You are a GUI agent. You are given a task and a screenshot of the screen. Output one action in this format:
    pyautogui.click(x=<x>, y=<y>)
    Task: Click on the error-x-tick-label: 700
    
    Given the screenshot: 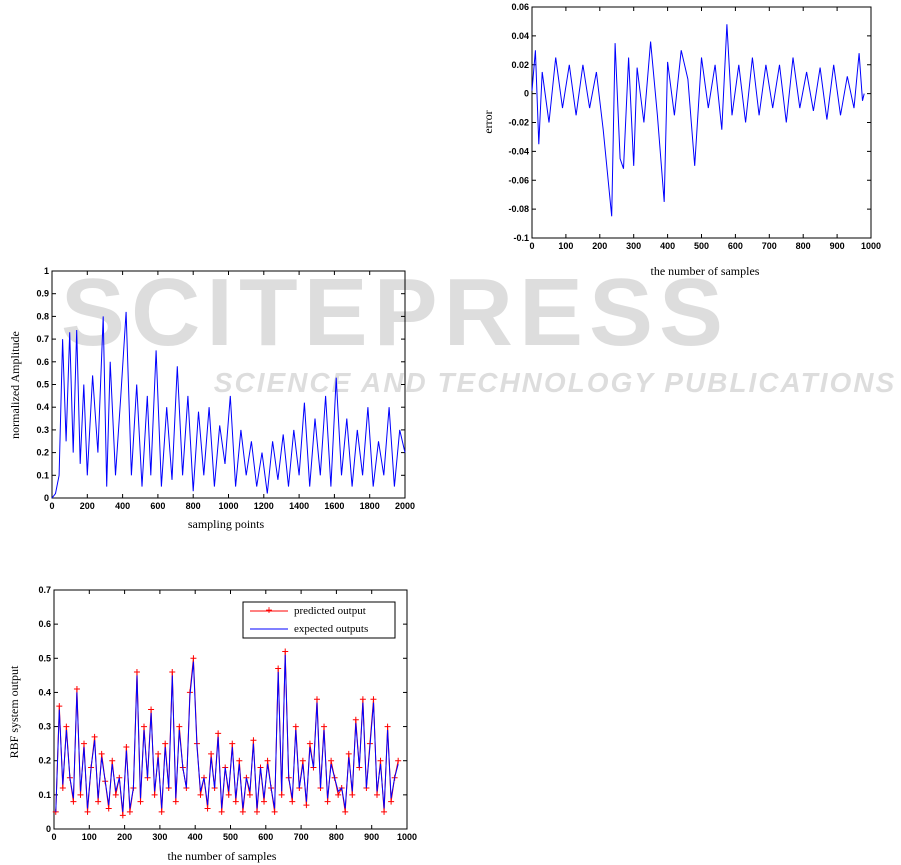 What is the action you would take?
    pyautogui.click(x=769, y=246)
    